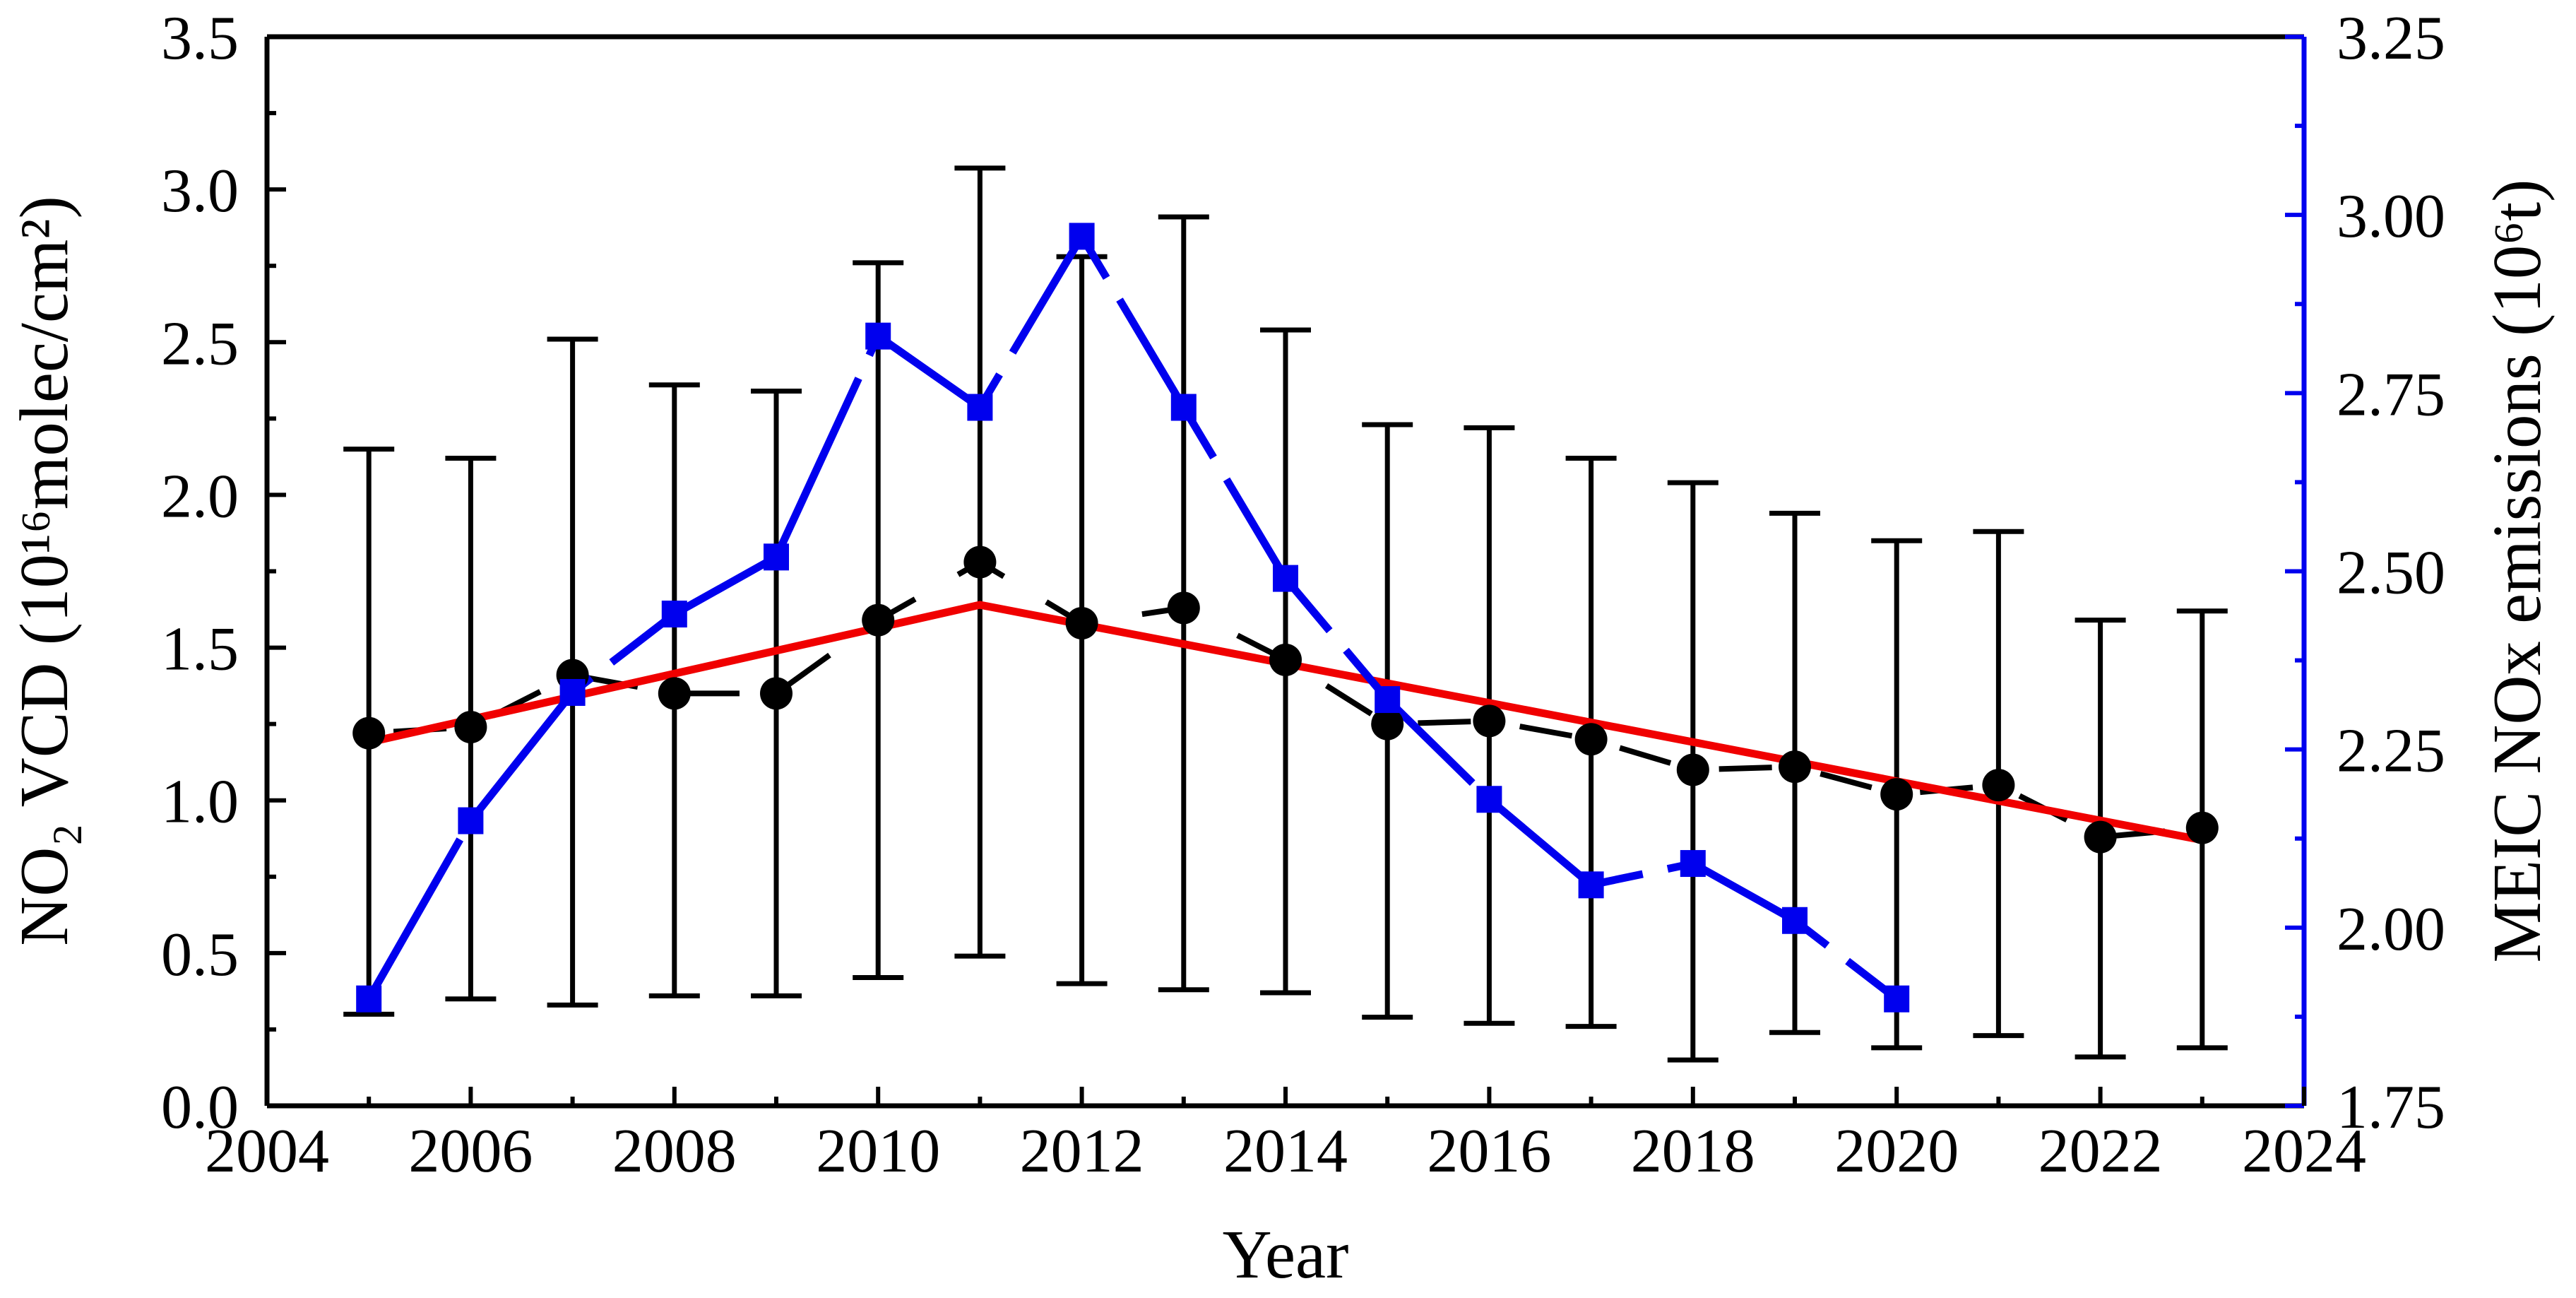  I want to click on x-axis-tick-label: 2022, so click(2100, 1151).